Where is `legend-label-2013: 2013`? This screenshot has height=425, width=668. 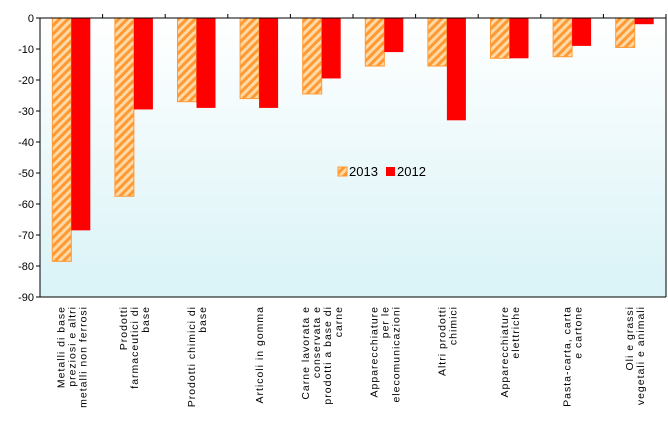
legend-label-2013: 2013 is located at coordinates (363, 171).